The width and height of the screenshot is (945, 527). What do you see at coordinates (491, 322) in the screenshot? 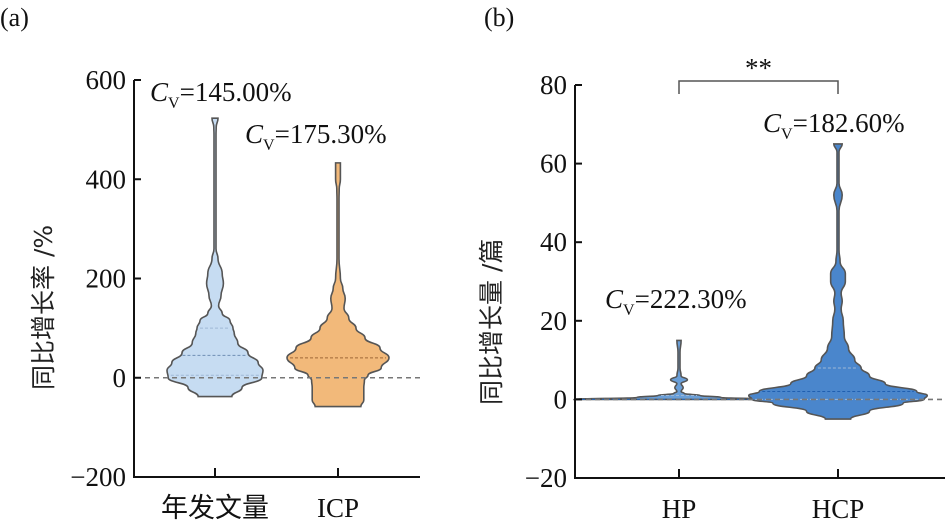
I see `panel-b-ylabel: 同比增长量 /篇` at bounding box center [491, 322].